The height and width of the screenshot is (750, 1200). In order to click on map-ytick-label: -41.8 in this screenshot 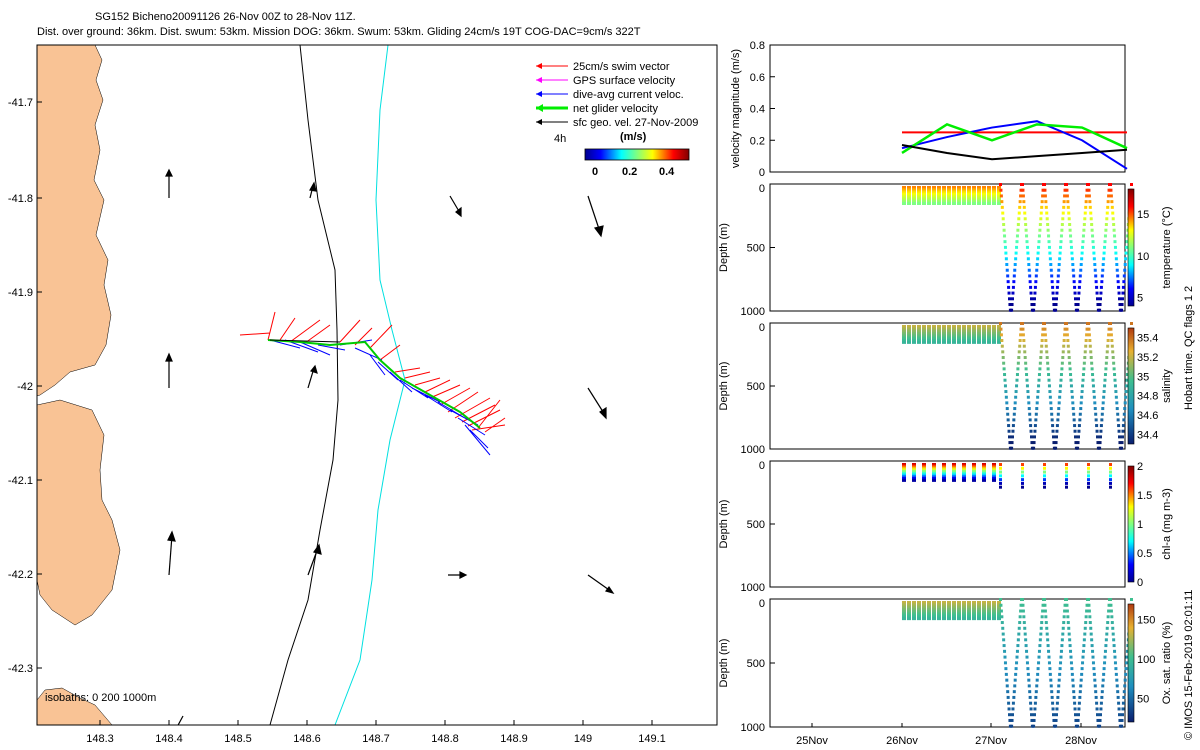, I will do `click(20, 199)`.